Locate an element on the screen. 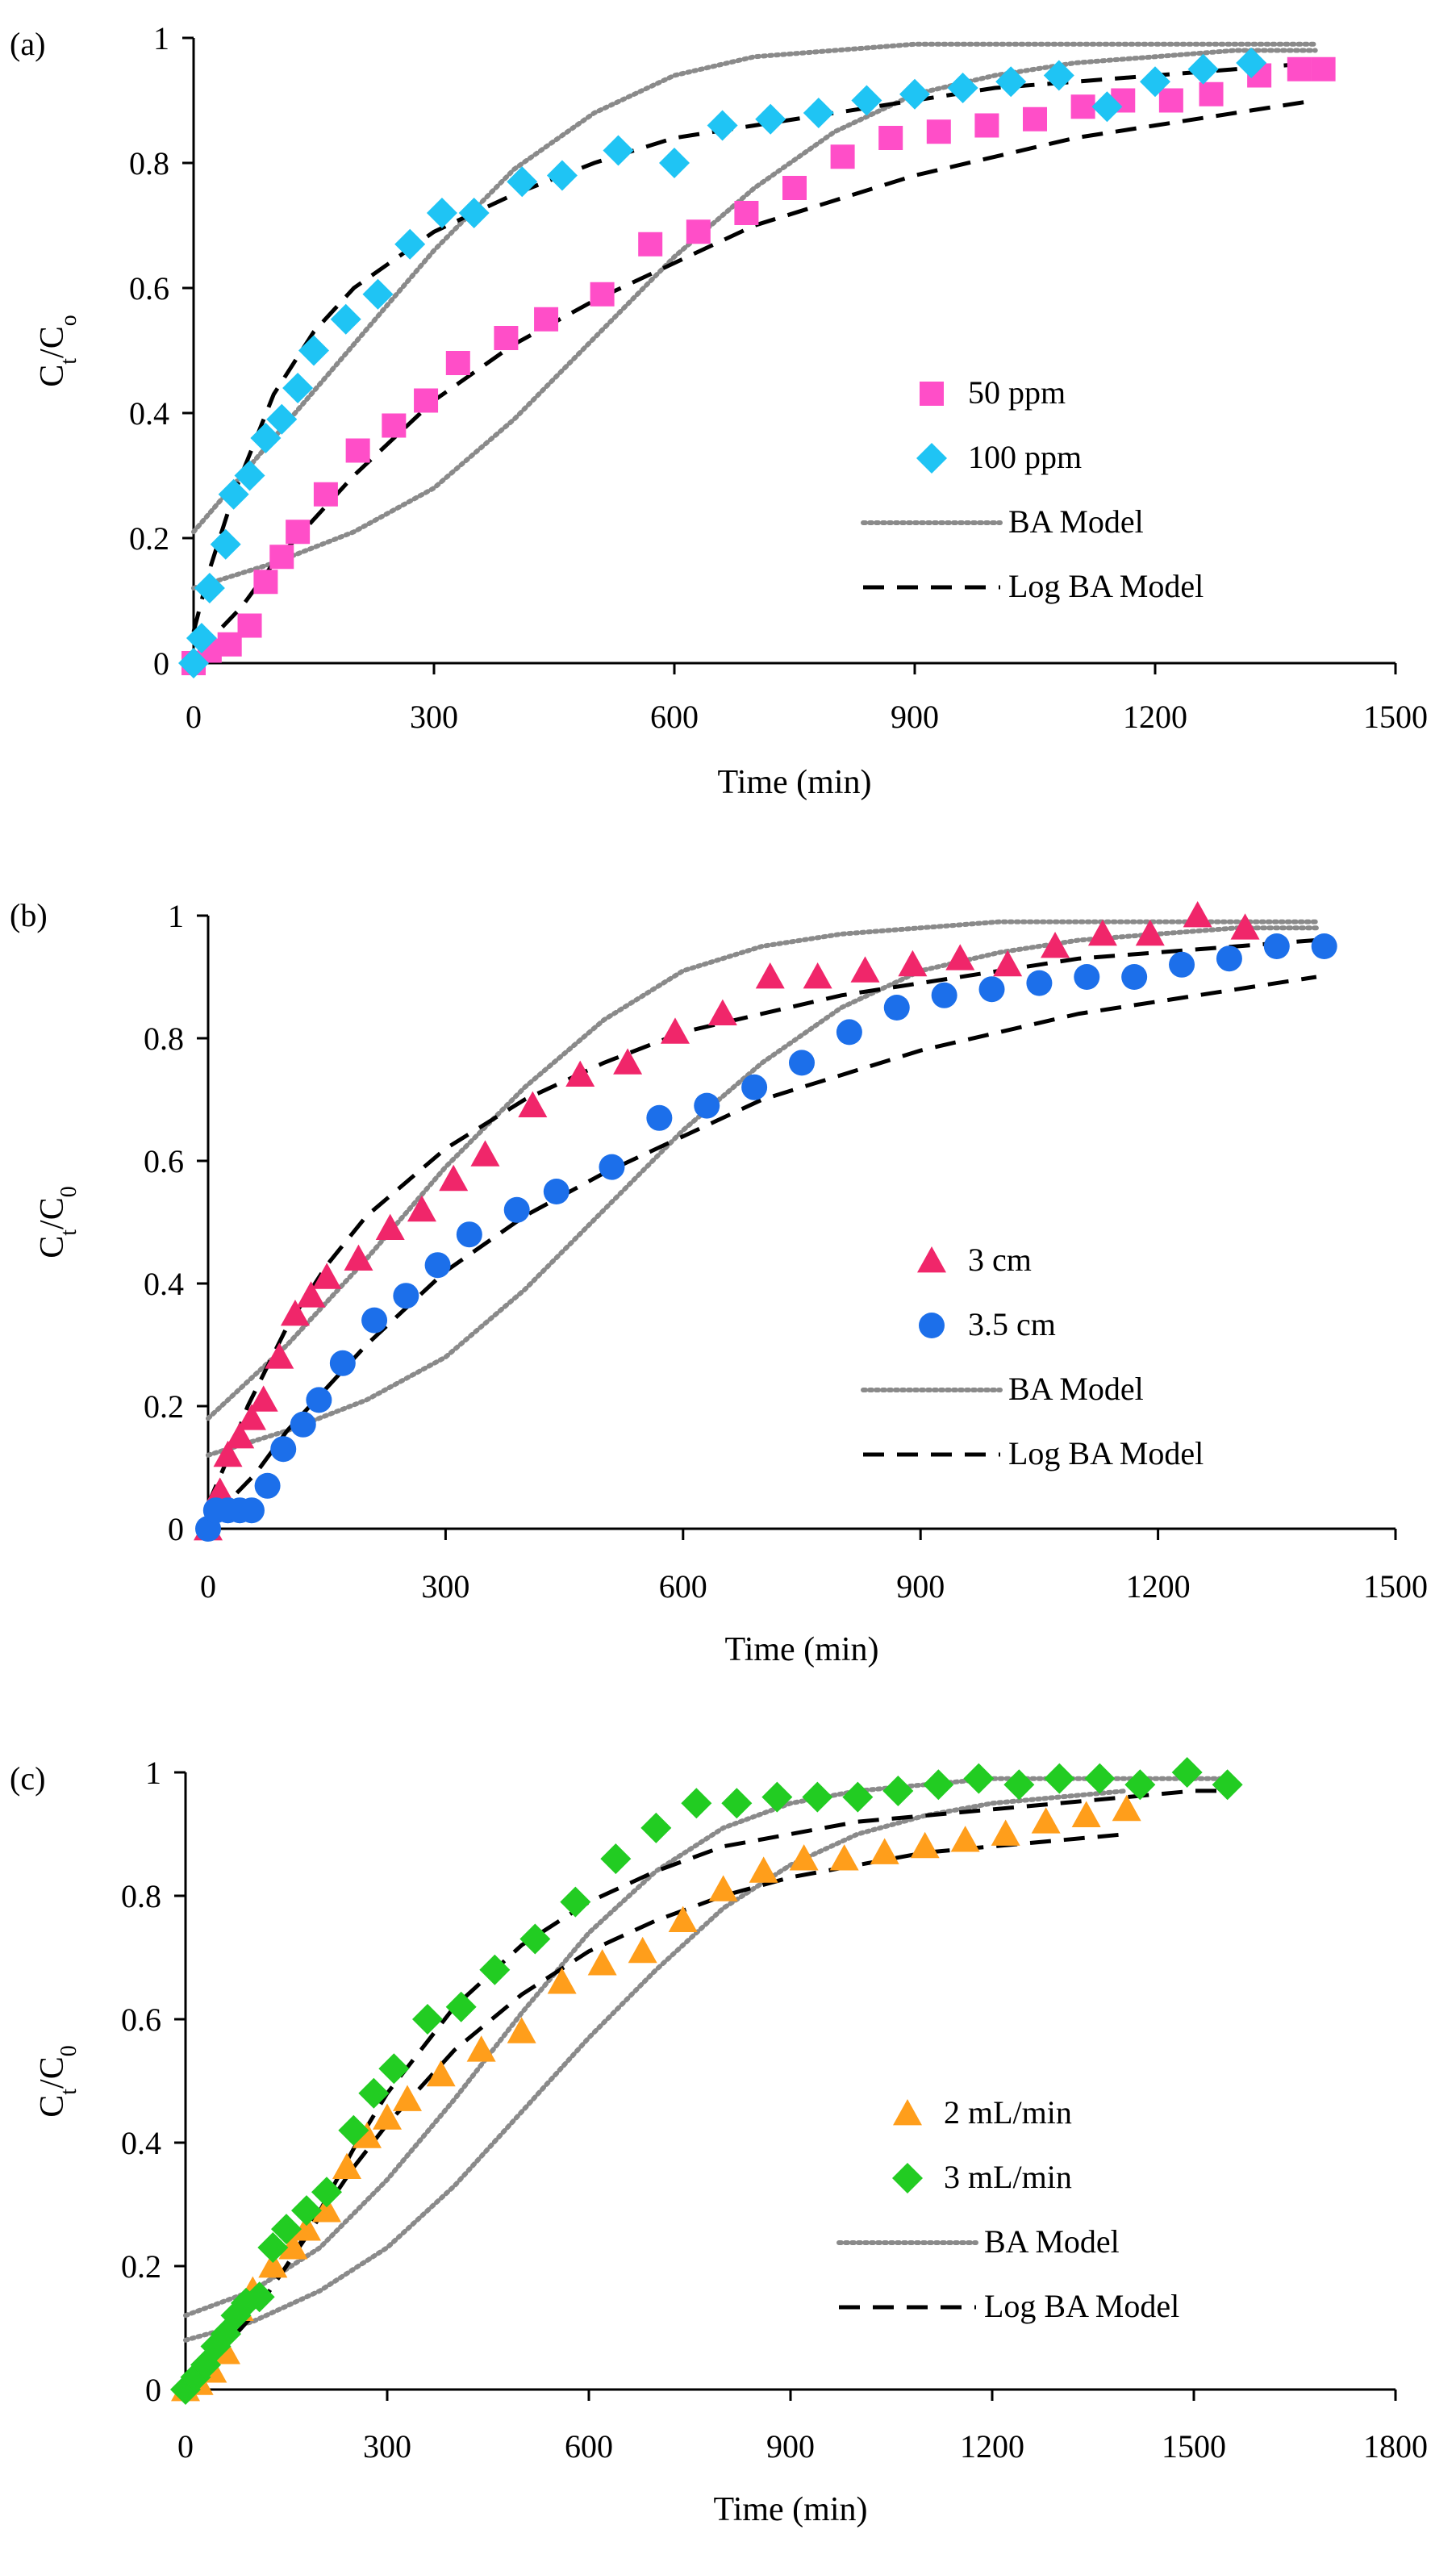 The height and width of the screenshot is (2567, 1456). y-tick-label: 0.6 is located at coordinates (164, 1161).